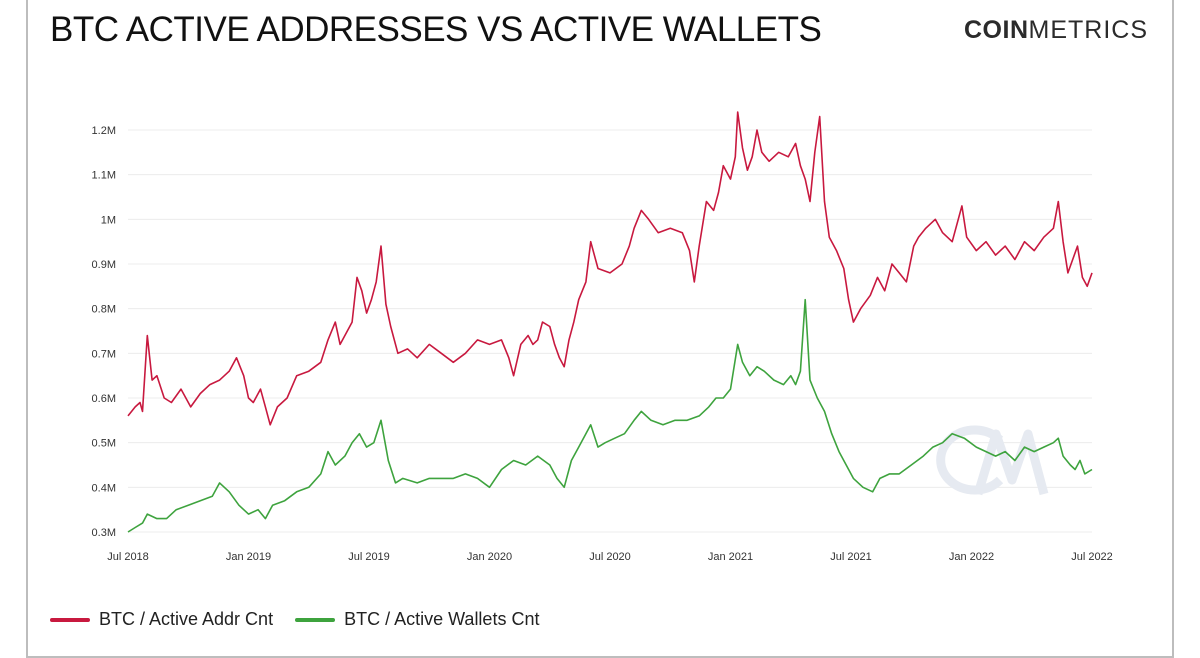  I want to click on y-tick-label: 1.1M, so click(104, 176).